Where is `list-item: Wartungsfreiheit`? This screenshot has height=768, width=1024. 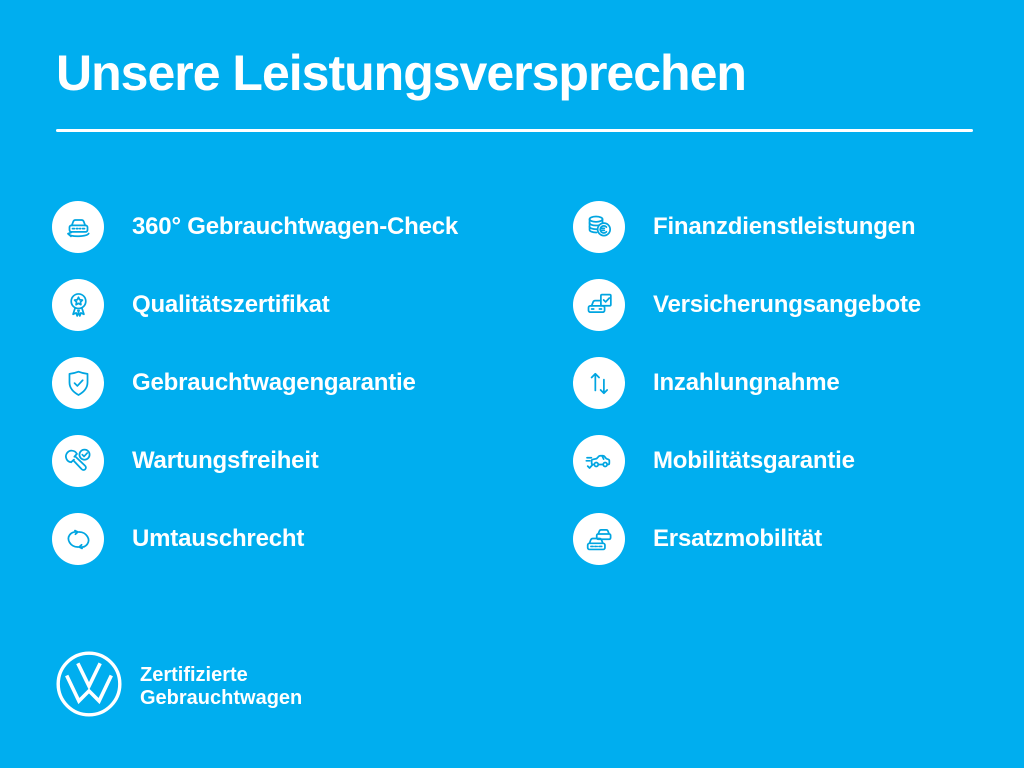
list-item: Wartungsfreiheit is located at coordinates (255, 461).